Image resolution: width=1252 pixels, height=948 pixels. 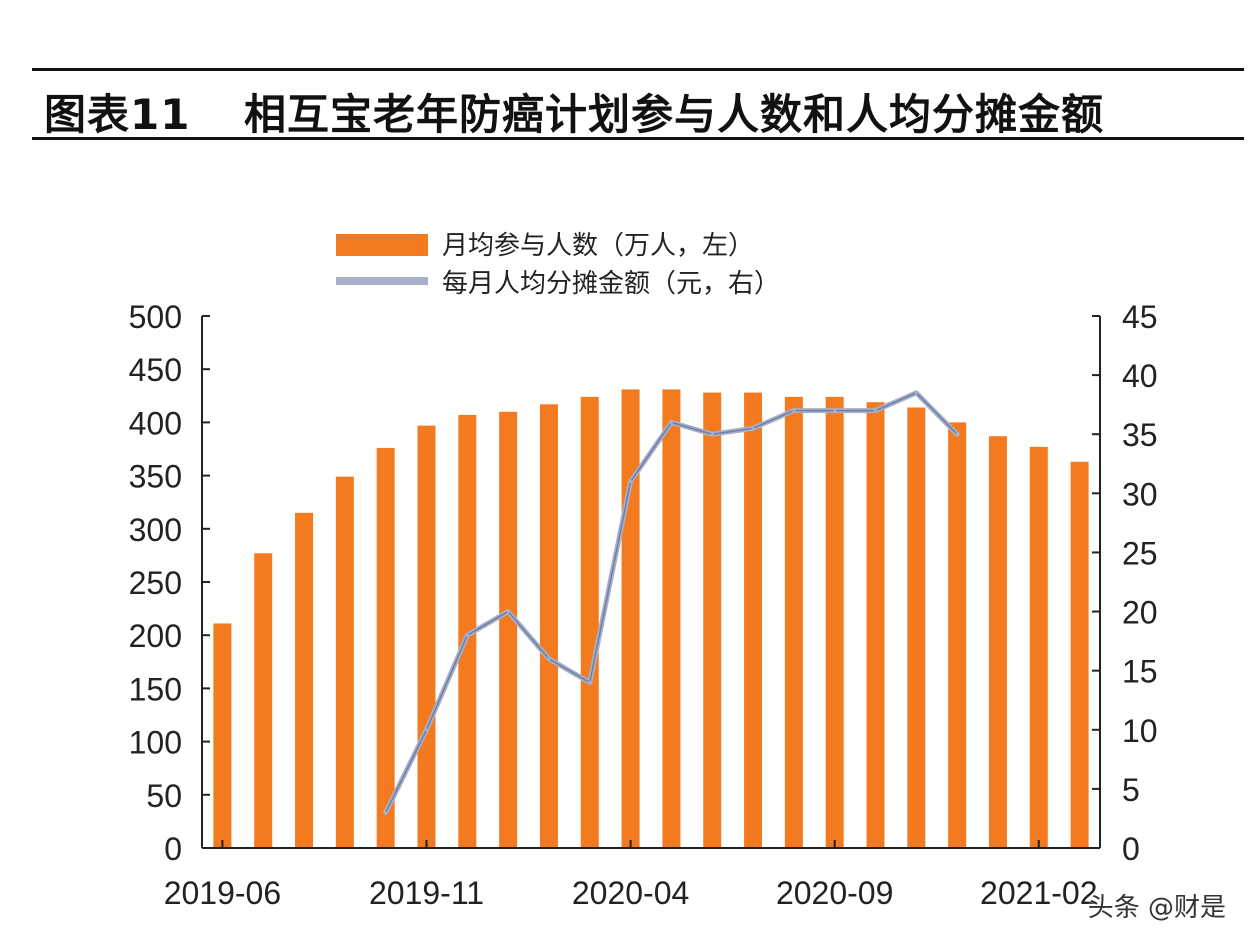 What do you see at coordinates (155, 317) in the screenshot?
I see `y-left-tick-label: 500` at bounding box center [155, 317].